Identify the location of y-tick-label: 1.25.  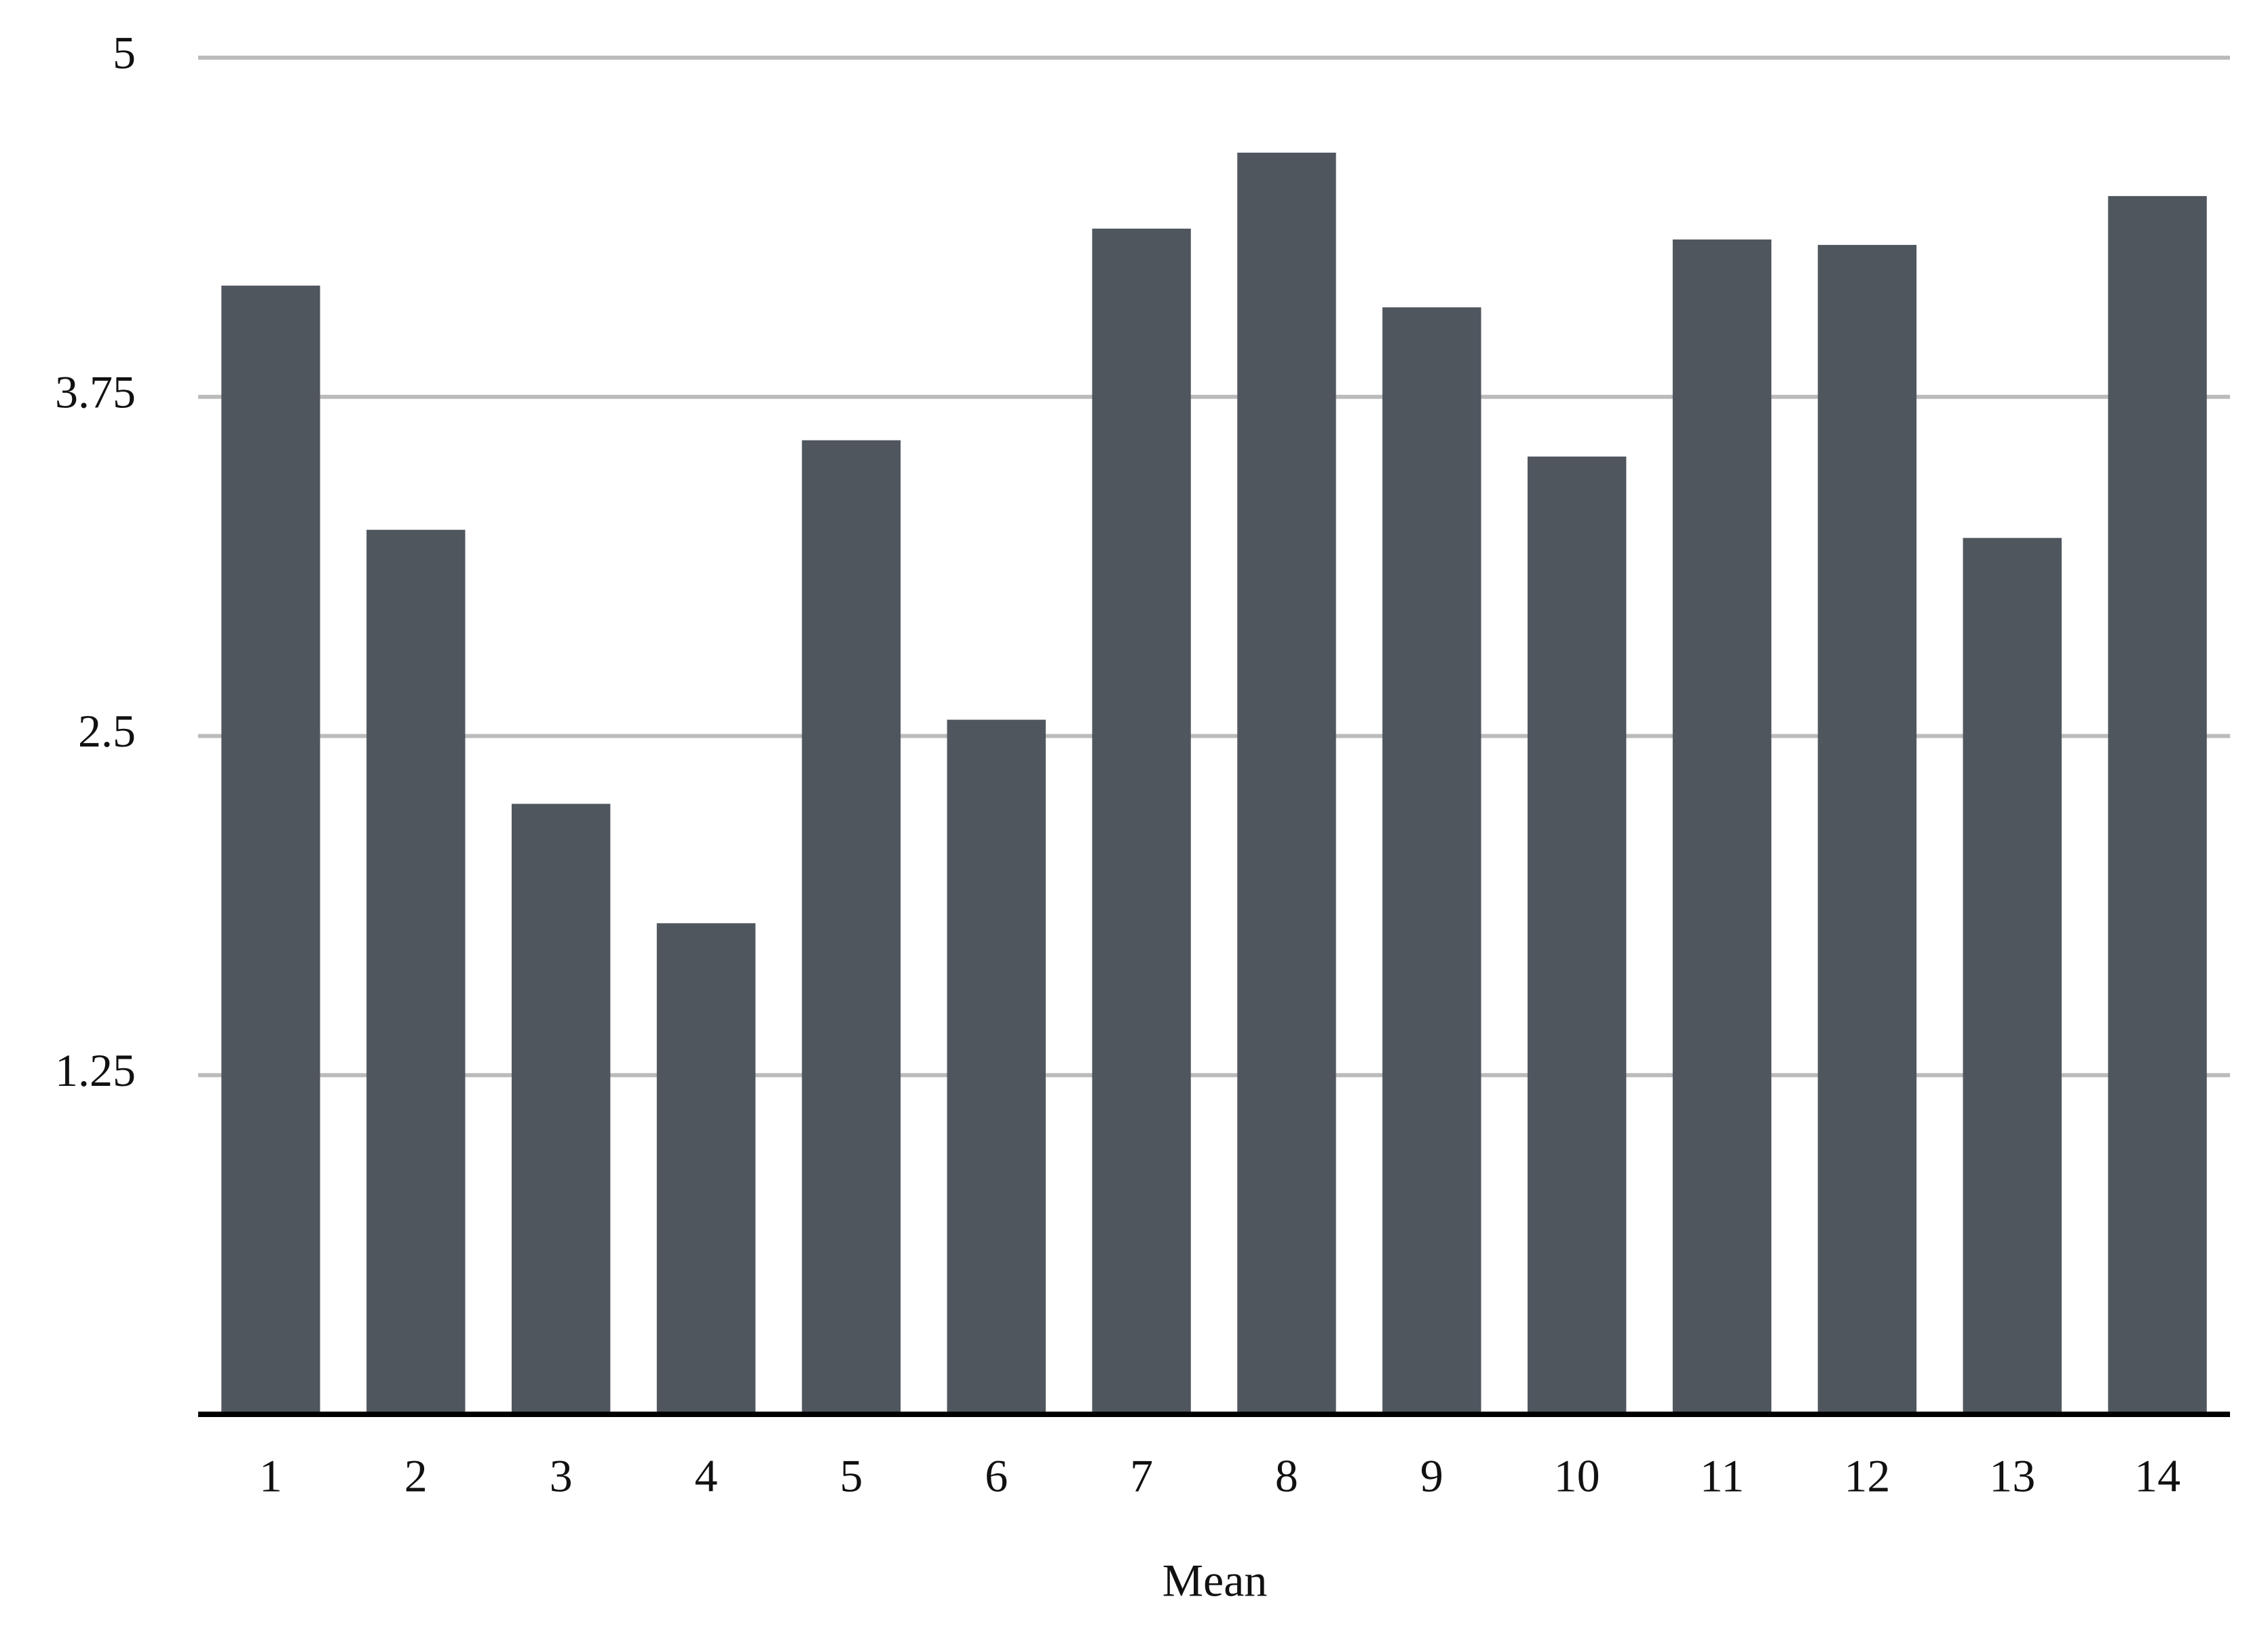
(95, 1070).